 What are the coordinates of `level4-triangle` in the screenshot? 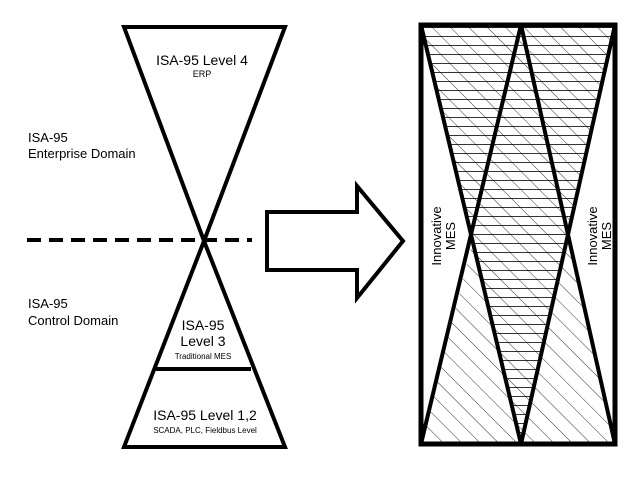 It's located at (204, 136).